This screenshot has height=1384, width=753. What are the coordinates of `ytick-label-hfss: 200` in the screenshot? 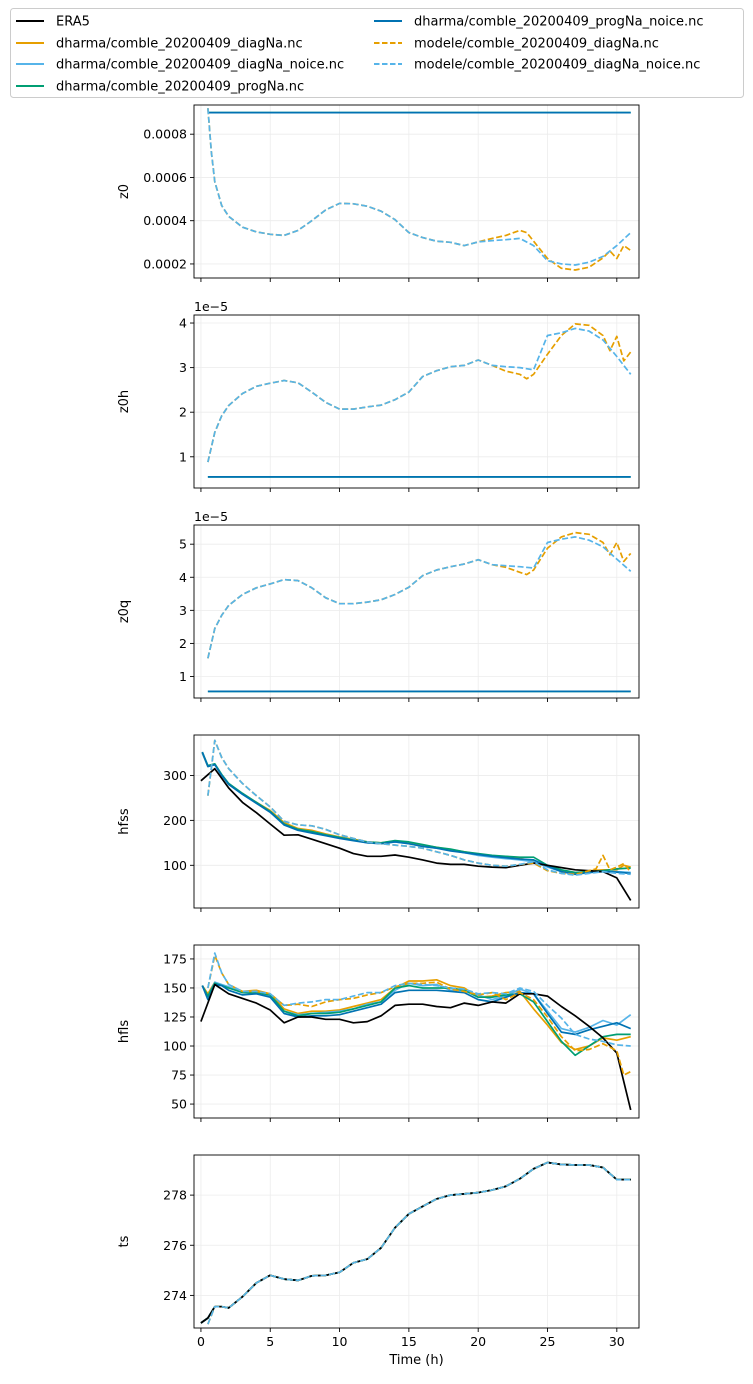 It's located at (175, 820).